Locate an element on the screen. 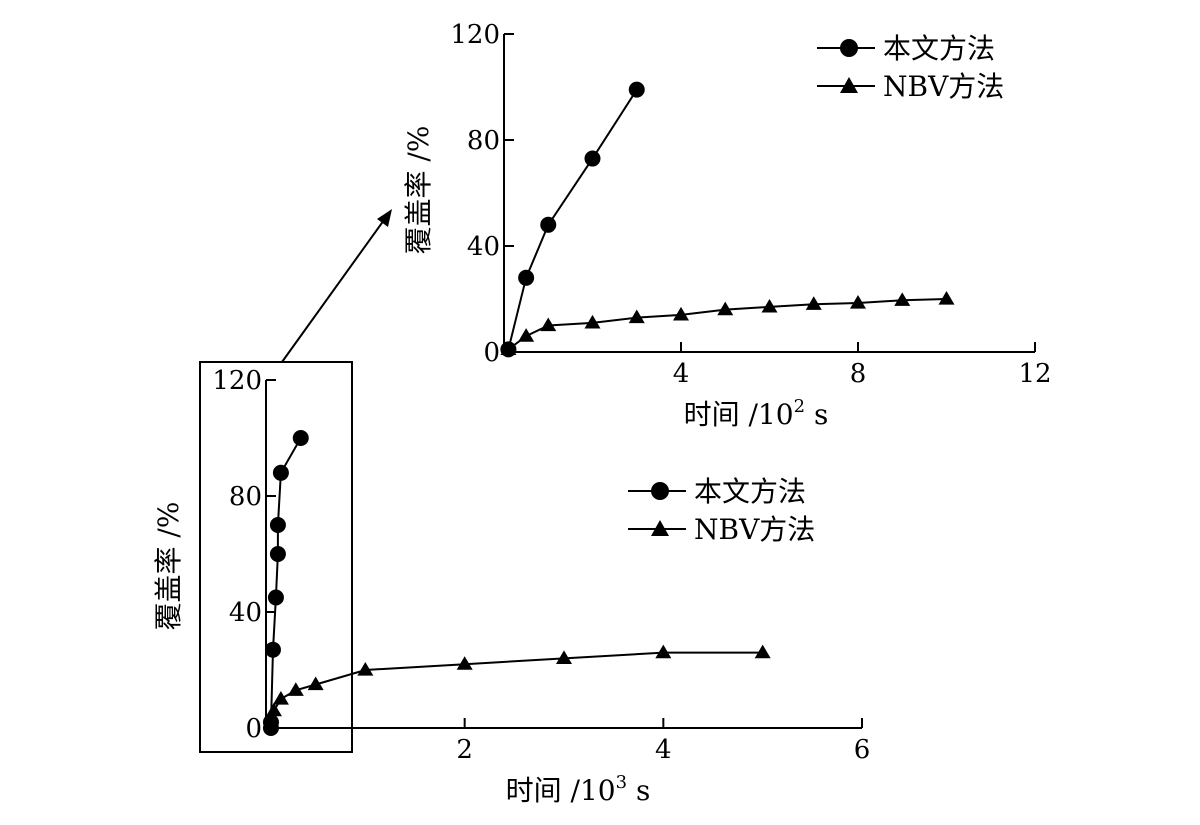  x-tick-label: 2 is located at coordinates (464, 750).